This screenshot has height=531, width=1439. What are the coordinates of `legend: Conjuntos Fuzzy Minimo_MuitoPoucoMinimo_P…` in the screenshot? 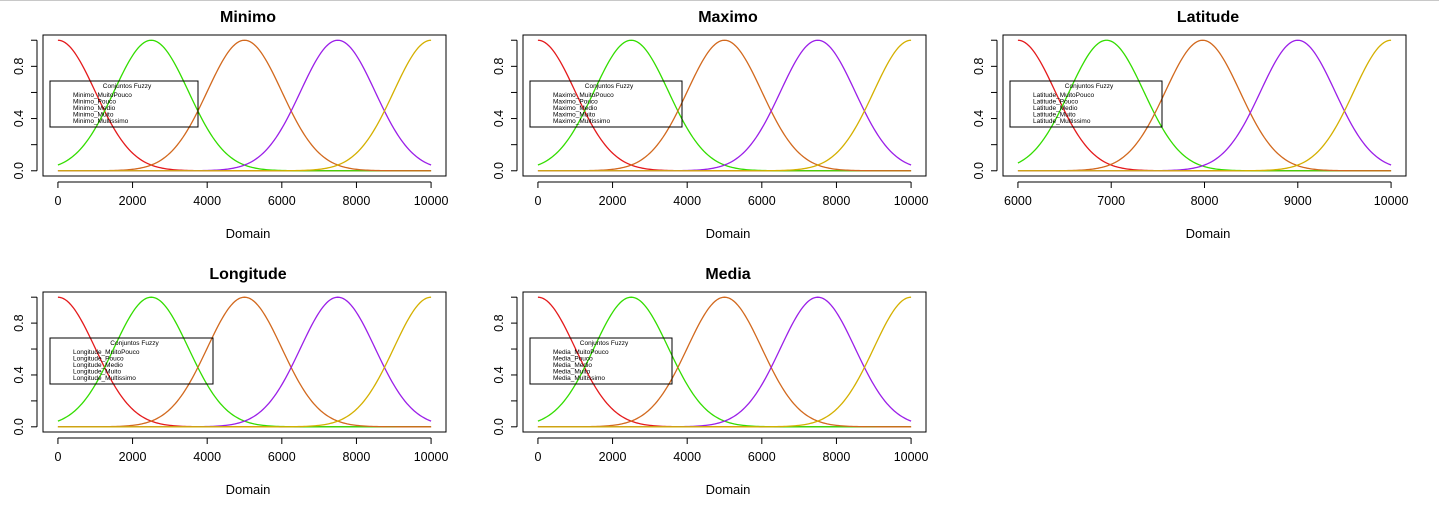 It's located at (124, 104).